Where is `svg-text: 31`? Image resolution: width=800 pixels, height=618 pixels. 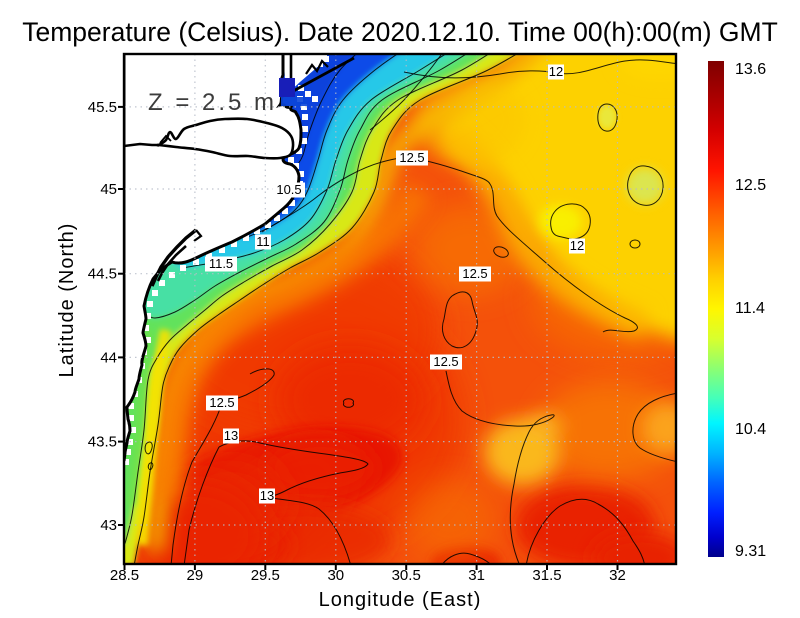
svg-text: 31 is located at coordinates (476, 575).